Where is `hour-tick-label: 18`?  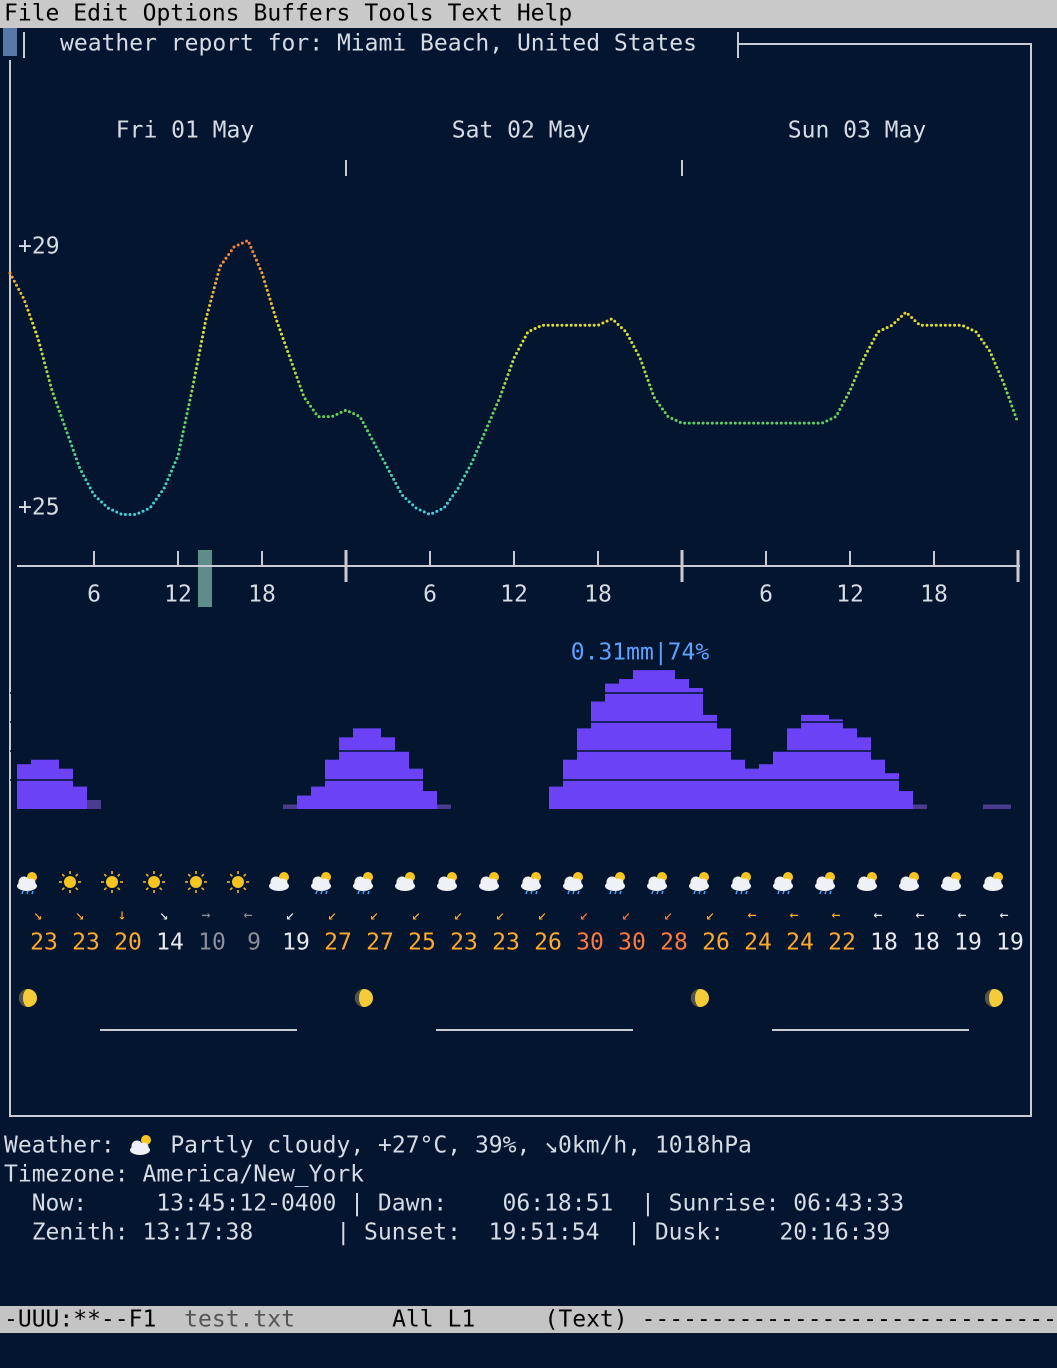 hour-tick-label: 18 is located at coordinates (934, 595).